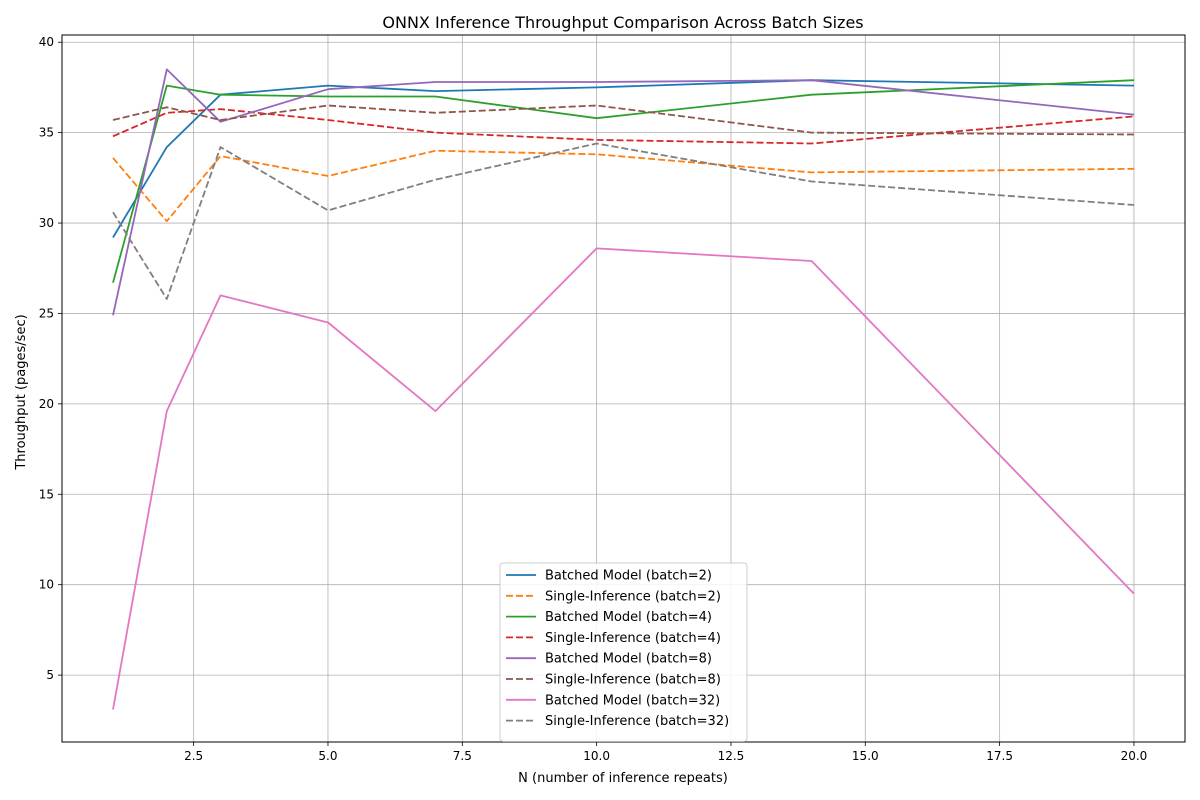 The width and height of the screenshot is (1200, 800). Describe the element at coordinates (632, 700) in the screenshot. I see `legend-label-6: Batched Model (batch=32)` at that location.